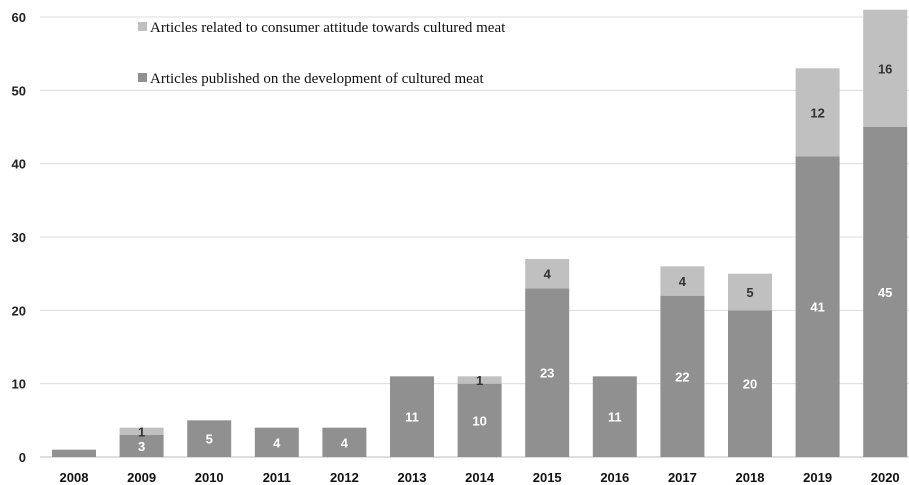  What do you see at coordinates (19, 90) in the screenshot?
I see `y-tick-label: 50` at bounding box center [19, 90].